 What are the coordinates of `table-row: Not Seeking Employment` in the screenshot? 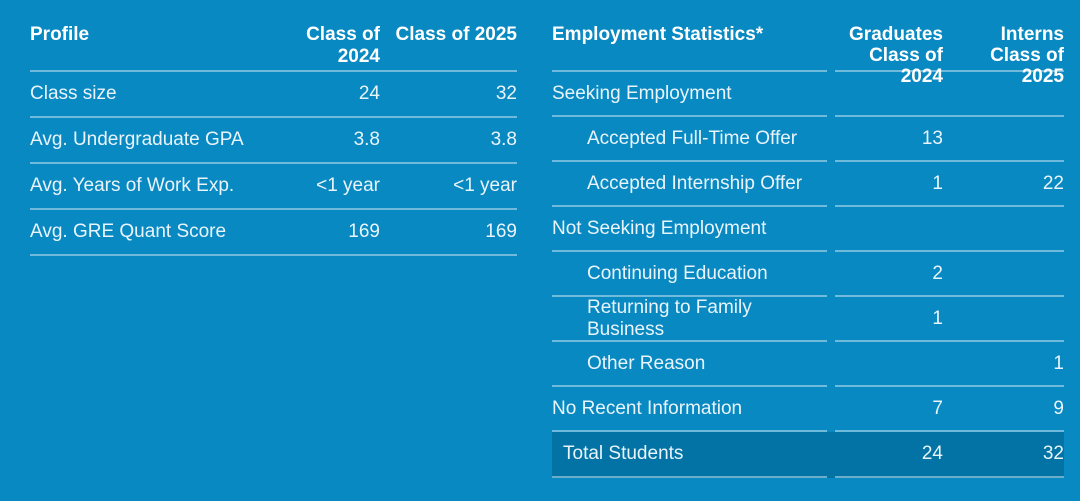 It's located at (808, 229).